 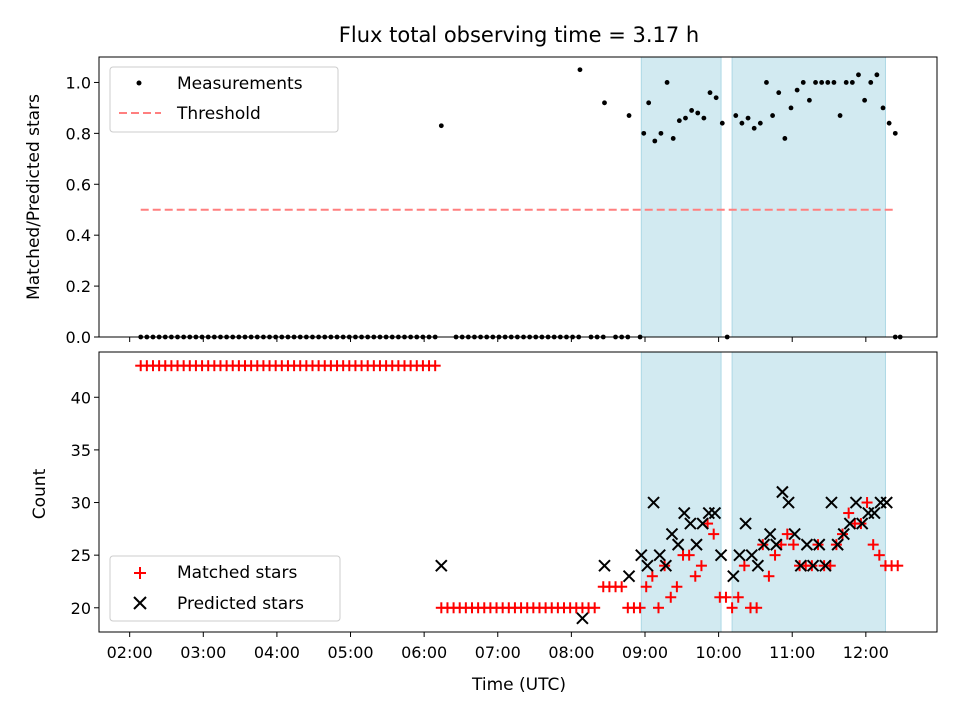 I want to click on bottom-ylabel: Count, so click(x=40, y=493).